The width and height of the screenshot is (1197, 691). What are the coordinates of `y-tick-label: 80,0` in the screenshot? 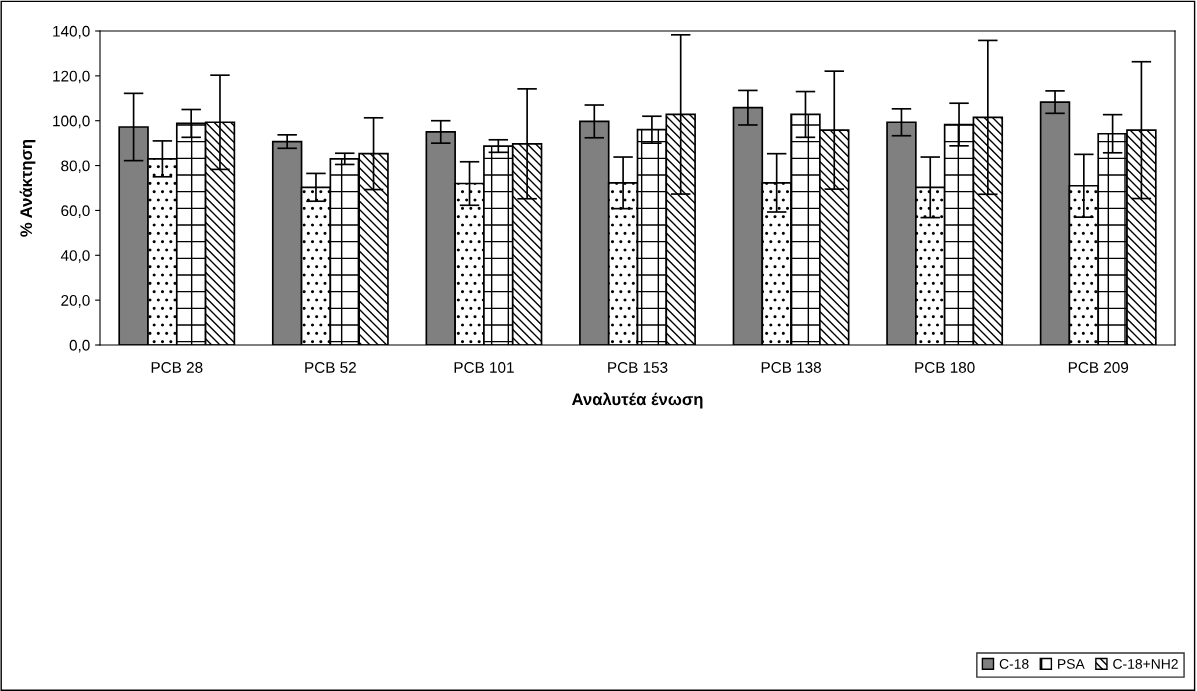 It's located at (75, 167).